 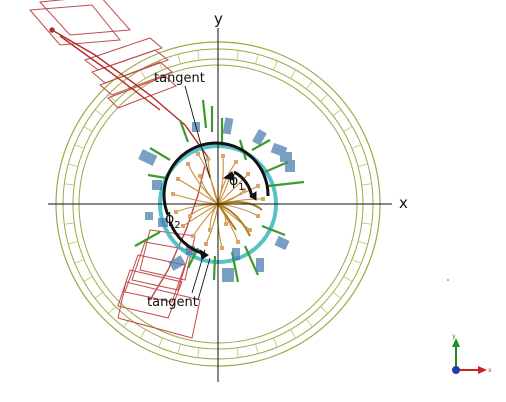 I want to click on phi2-subscript: 2, so click(x=177, y=225).